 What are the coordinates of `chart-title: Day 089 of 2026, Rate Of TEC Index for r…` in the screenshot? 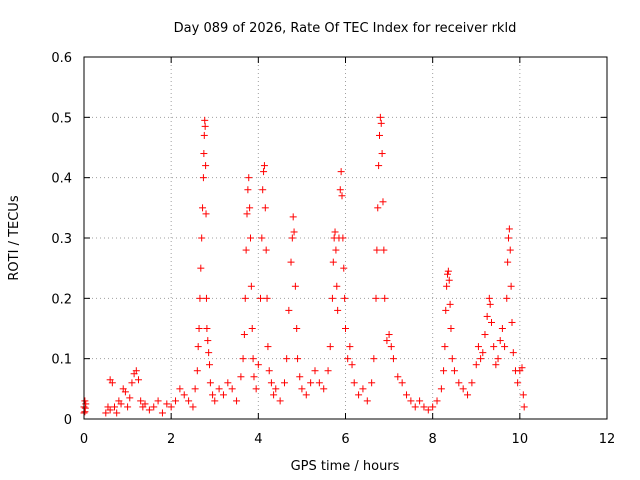 It's located at (345, 28).